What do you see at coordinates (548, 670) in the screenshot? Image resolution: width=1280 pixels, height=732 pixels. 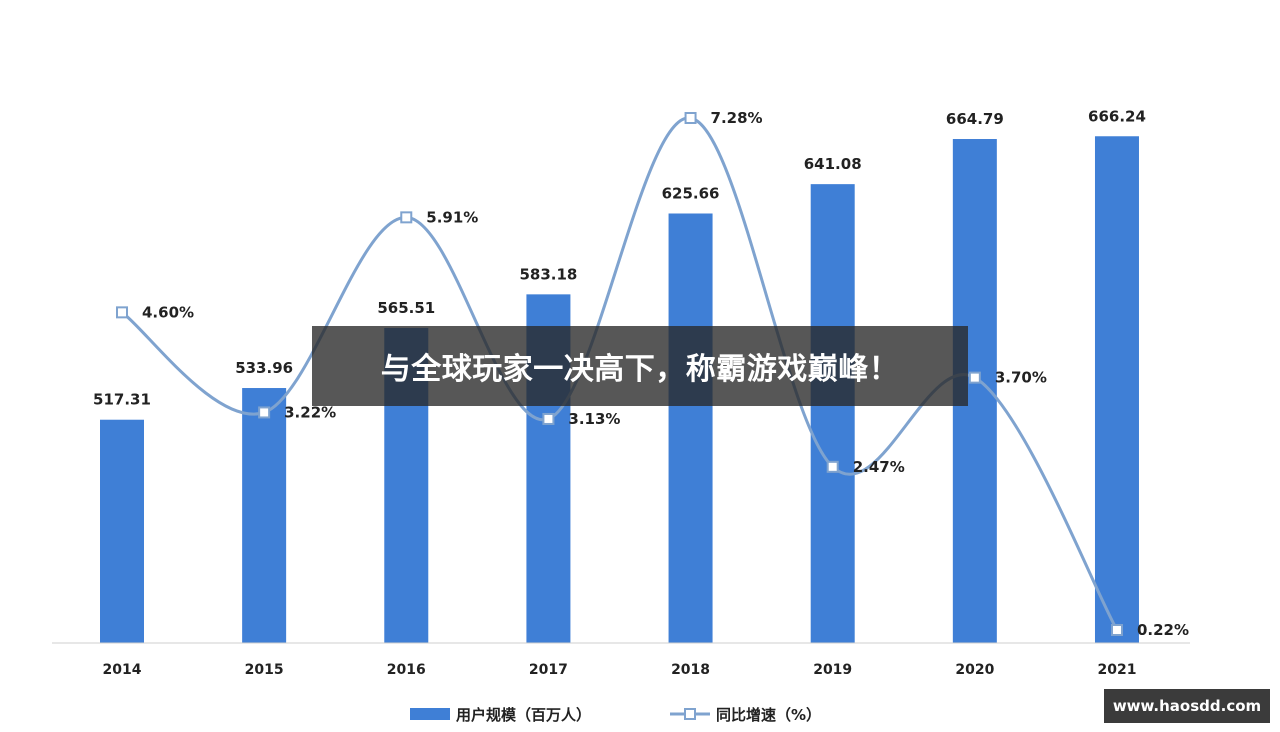 I see `x-tick-label-2017: 2017` at bounding box center [548, 670].